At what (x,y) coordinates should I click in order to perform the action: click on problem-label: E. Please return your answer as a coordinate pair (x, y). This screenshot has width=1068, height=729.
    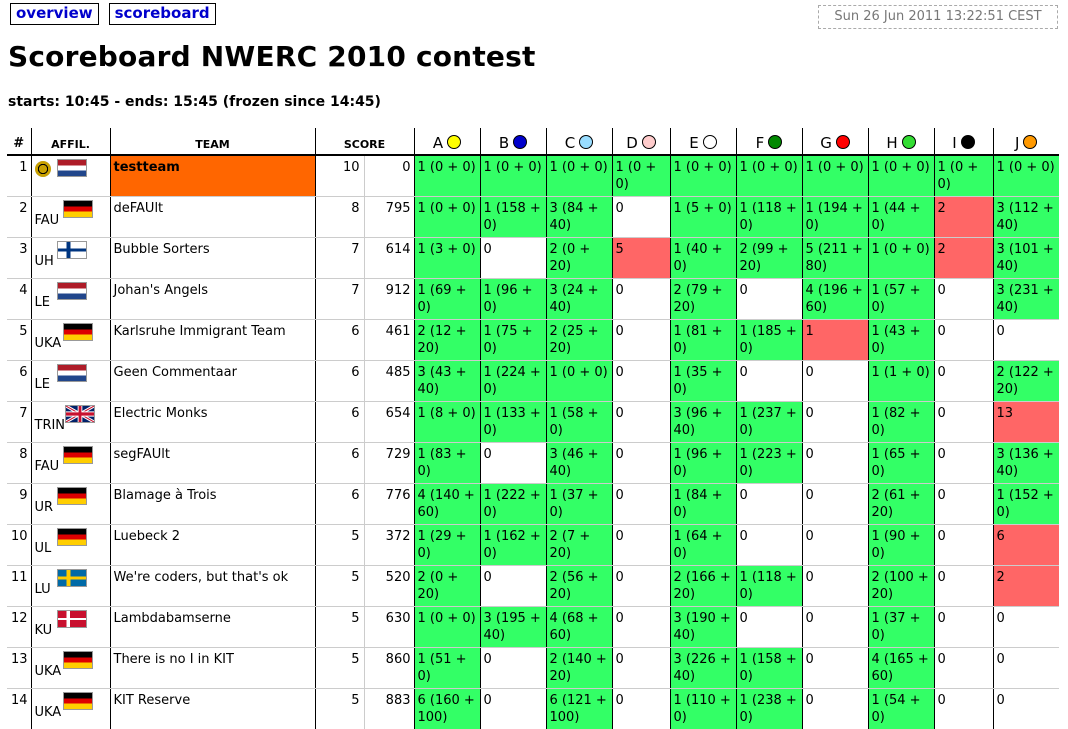
    Looking at the image, I should click on (694, 143).